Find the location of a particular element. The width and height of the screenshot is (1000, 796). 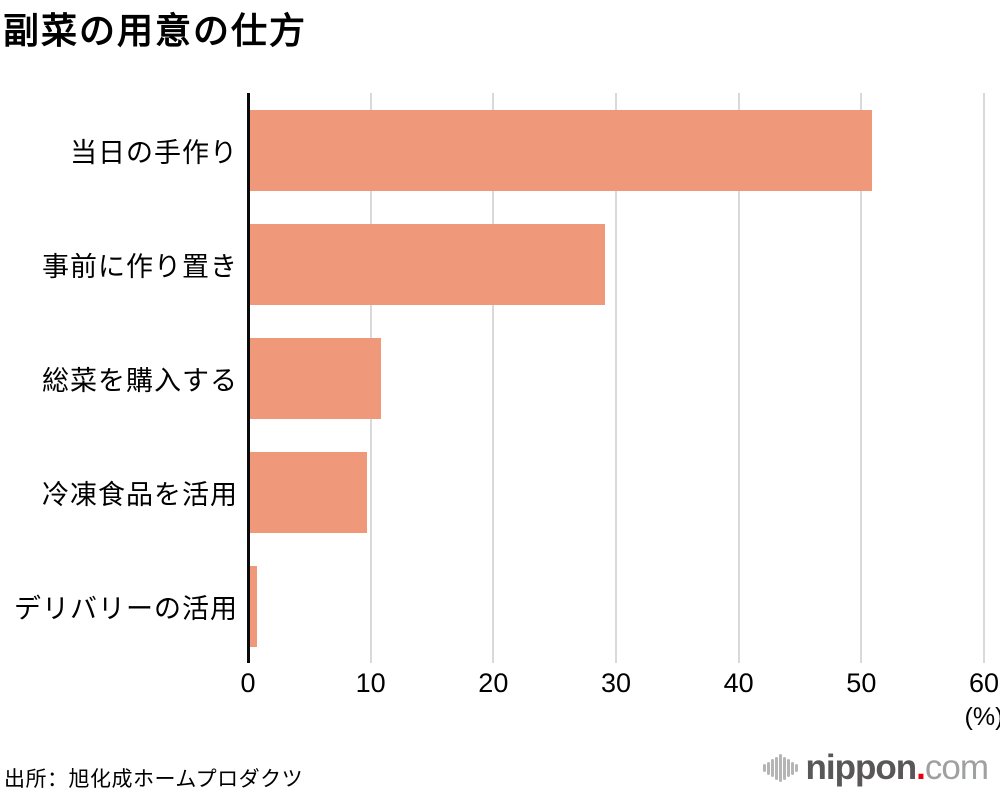

bar-冷凍食品を活用 is located at coordinates (308, 492).